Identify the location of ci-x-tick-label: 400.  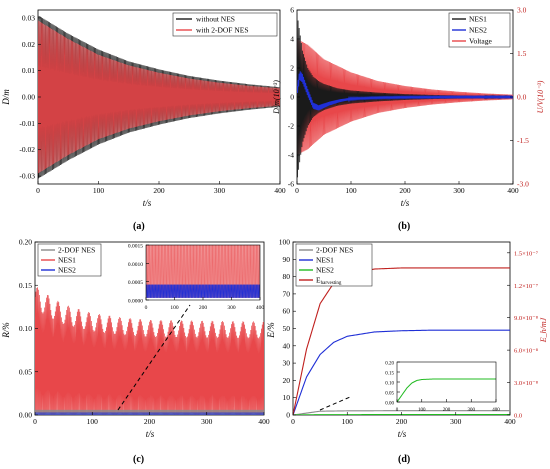
(260, 308).